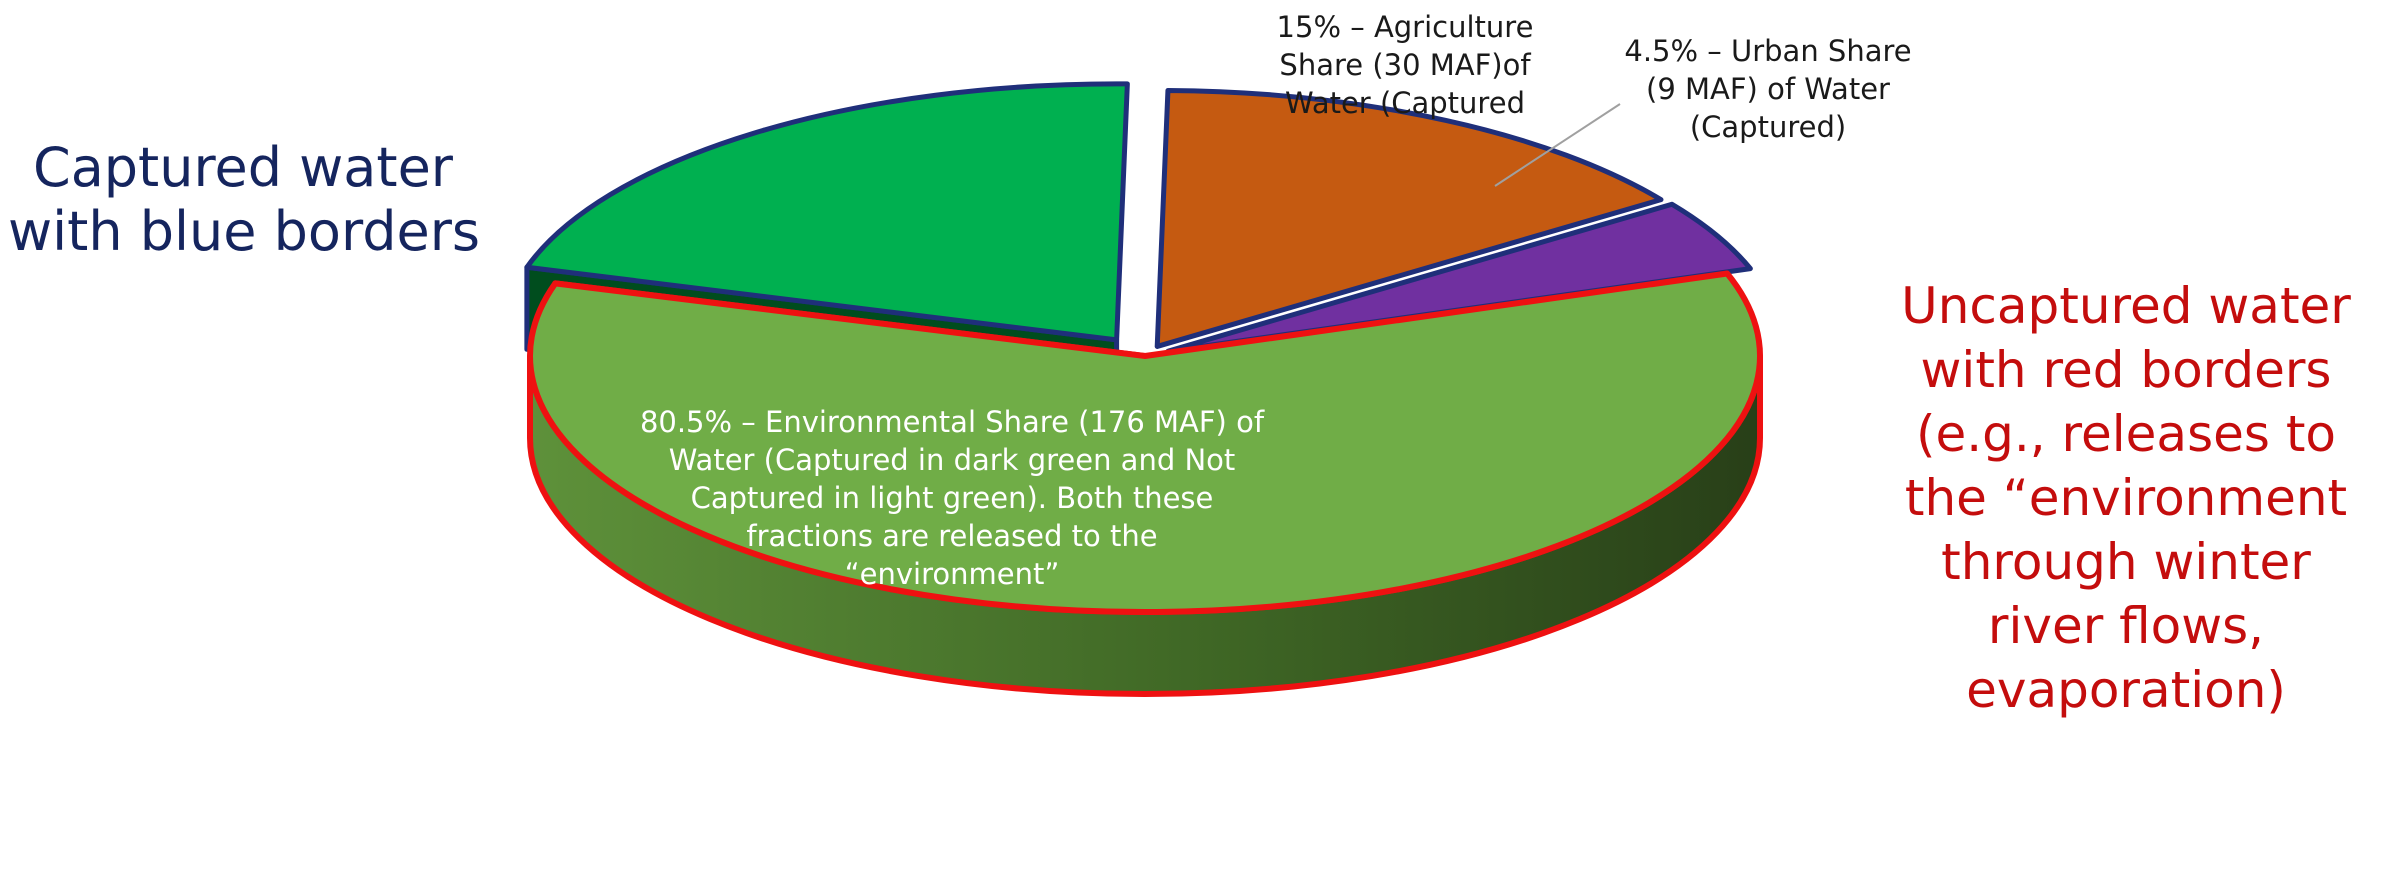  I want to click on captured-water-note: Captured water with blue borders, so click(244, 199).